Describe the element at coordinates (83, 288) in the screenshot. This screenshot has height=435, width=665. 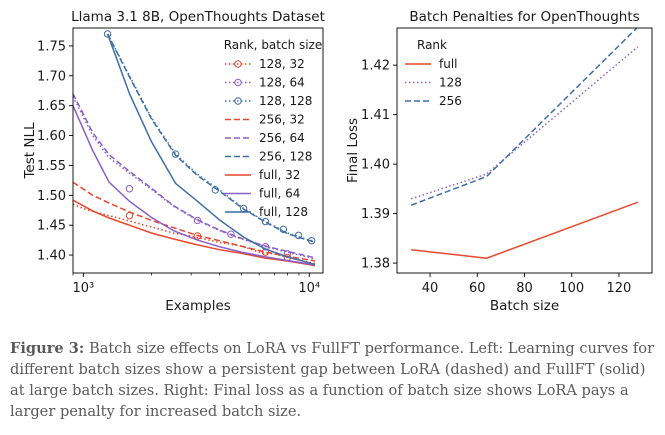
I see `x-tick-label: 10³` at that location.